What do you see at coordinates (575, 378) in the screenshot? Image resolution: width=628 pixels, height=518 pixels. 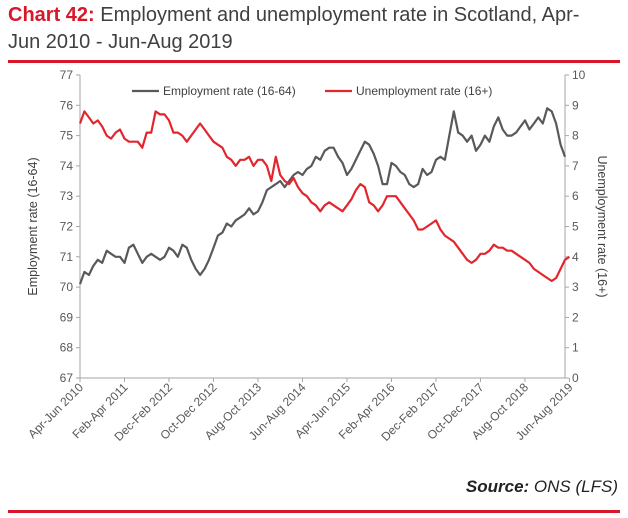 I see `y2-tick-label: 0` at bounding box center [575, 378].